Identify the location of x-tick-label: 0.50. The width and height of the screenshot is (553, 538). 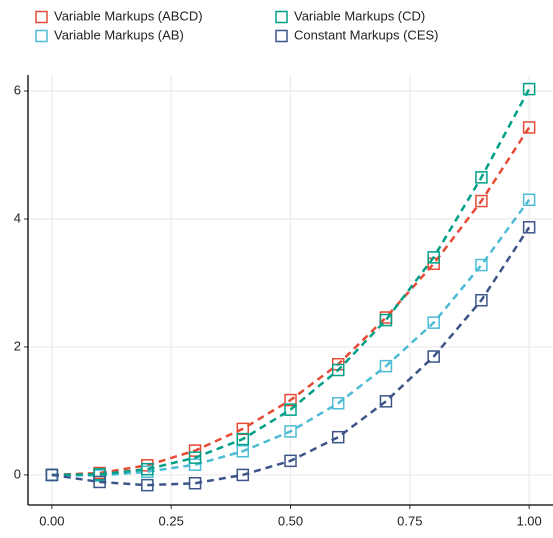
(290, 520).